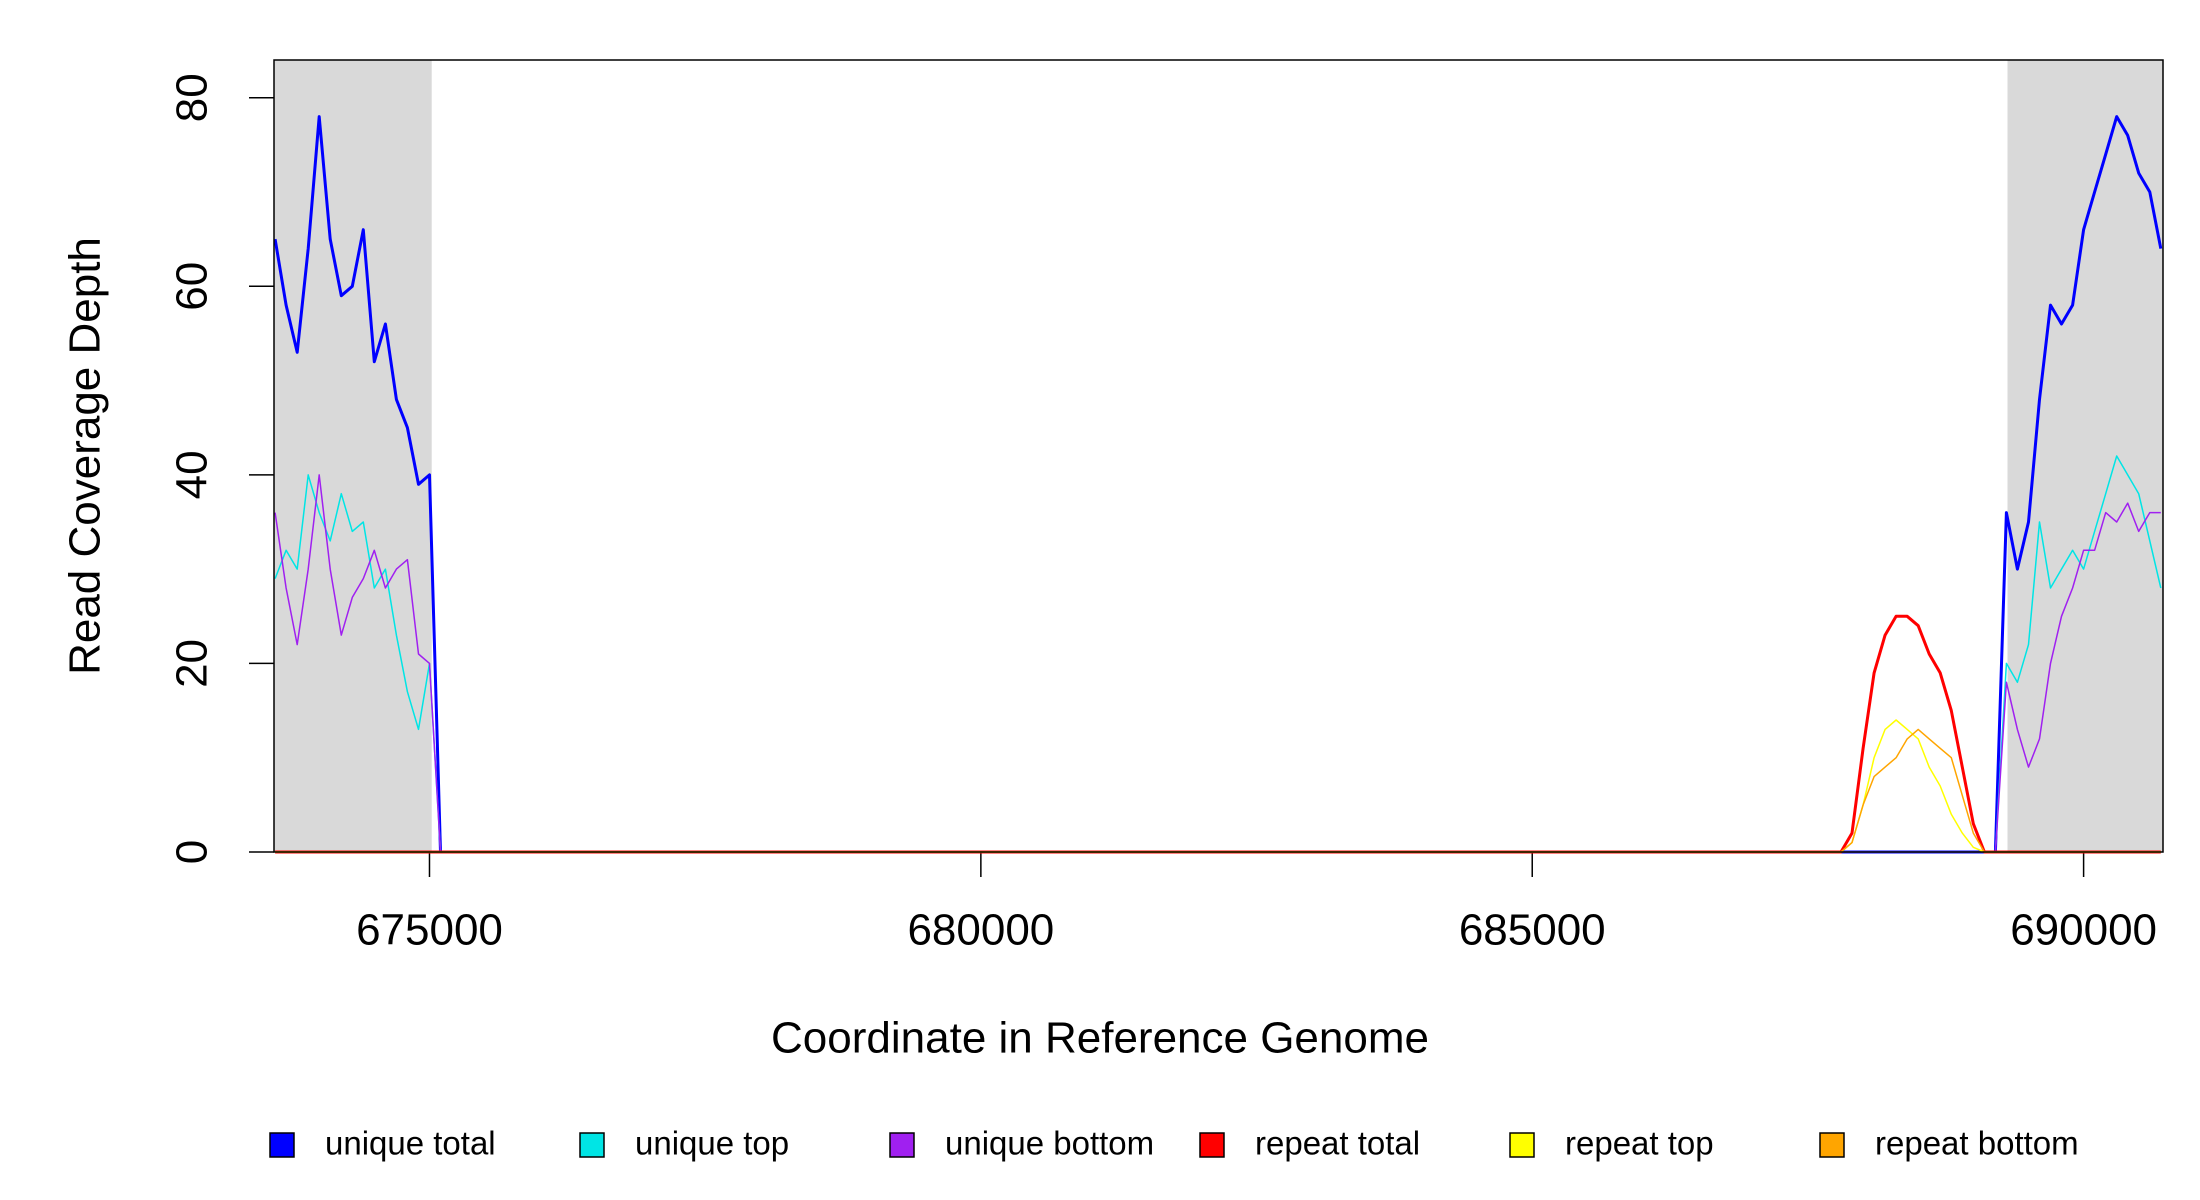 This screenshot has height=1200, width=2200. Describe the element at coordinates (1337, 1143) in the screenshot. I see `legend-label: repeat total` at that location.